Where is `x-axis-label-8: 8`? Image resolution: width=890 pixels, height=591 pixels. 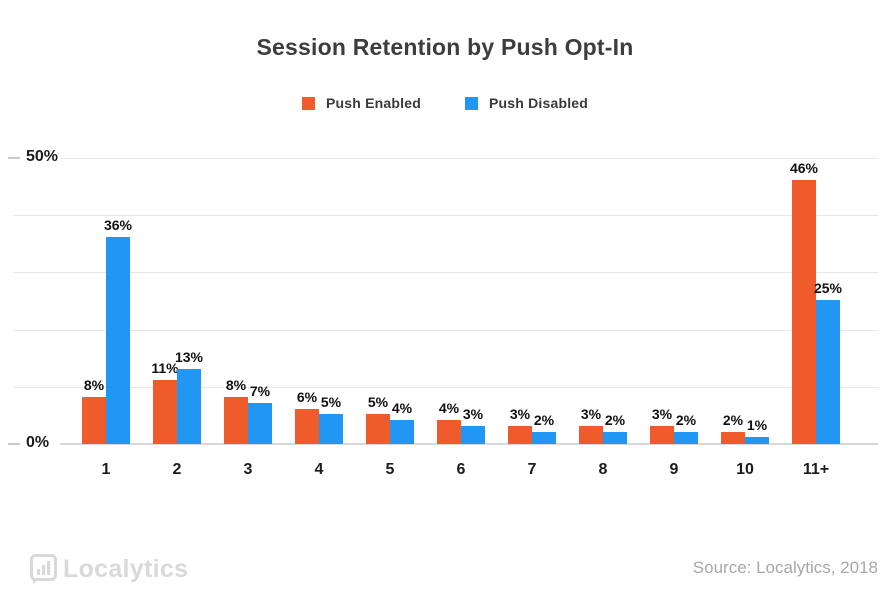 x-axis-label-8: 8 is located at coordinates (603, 469).